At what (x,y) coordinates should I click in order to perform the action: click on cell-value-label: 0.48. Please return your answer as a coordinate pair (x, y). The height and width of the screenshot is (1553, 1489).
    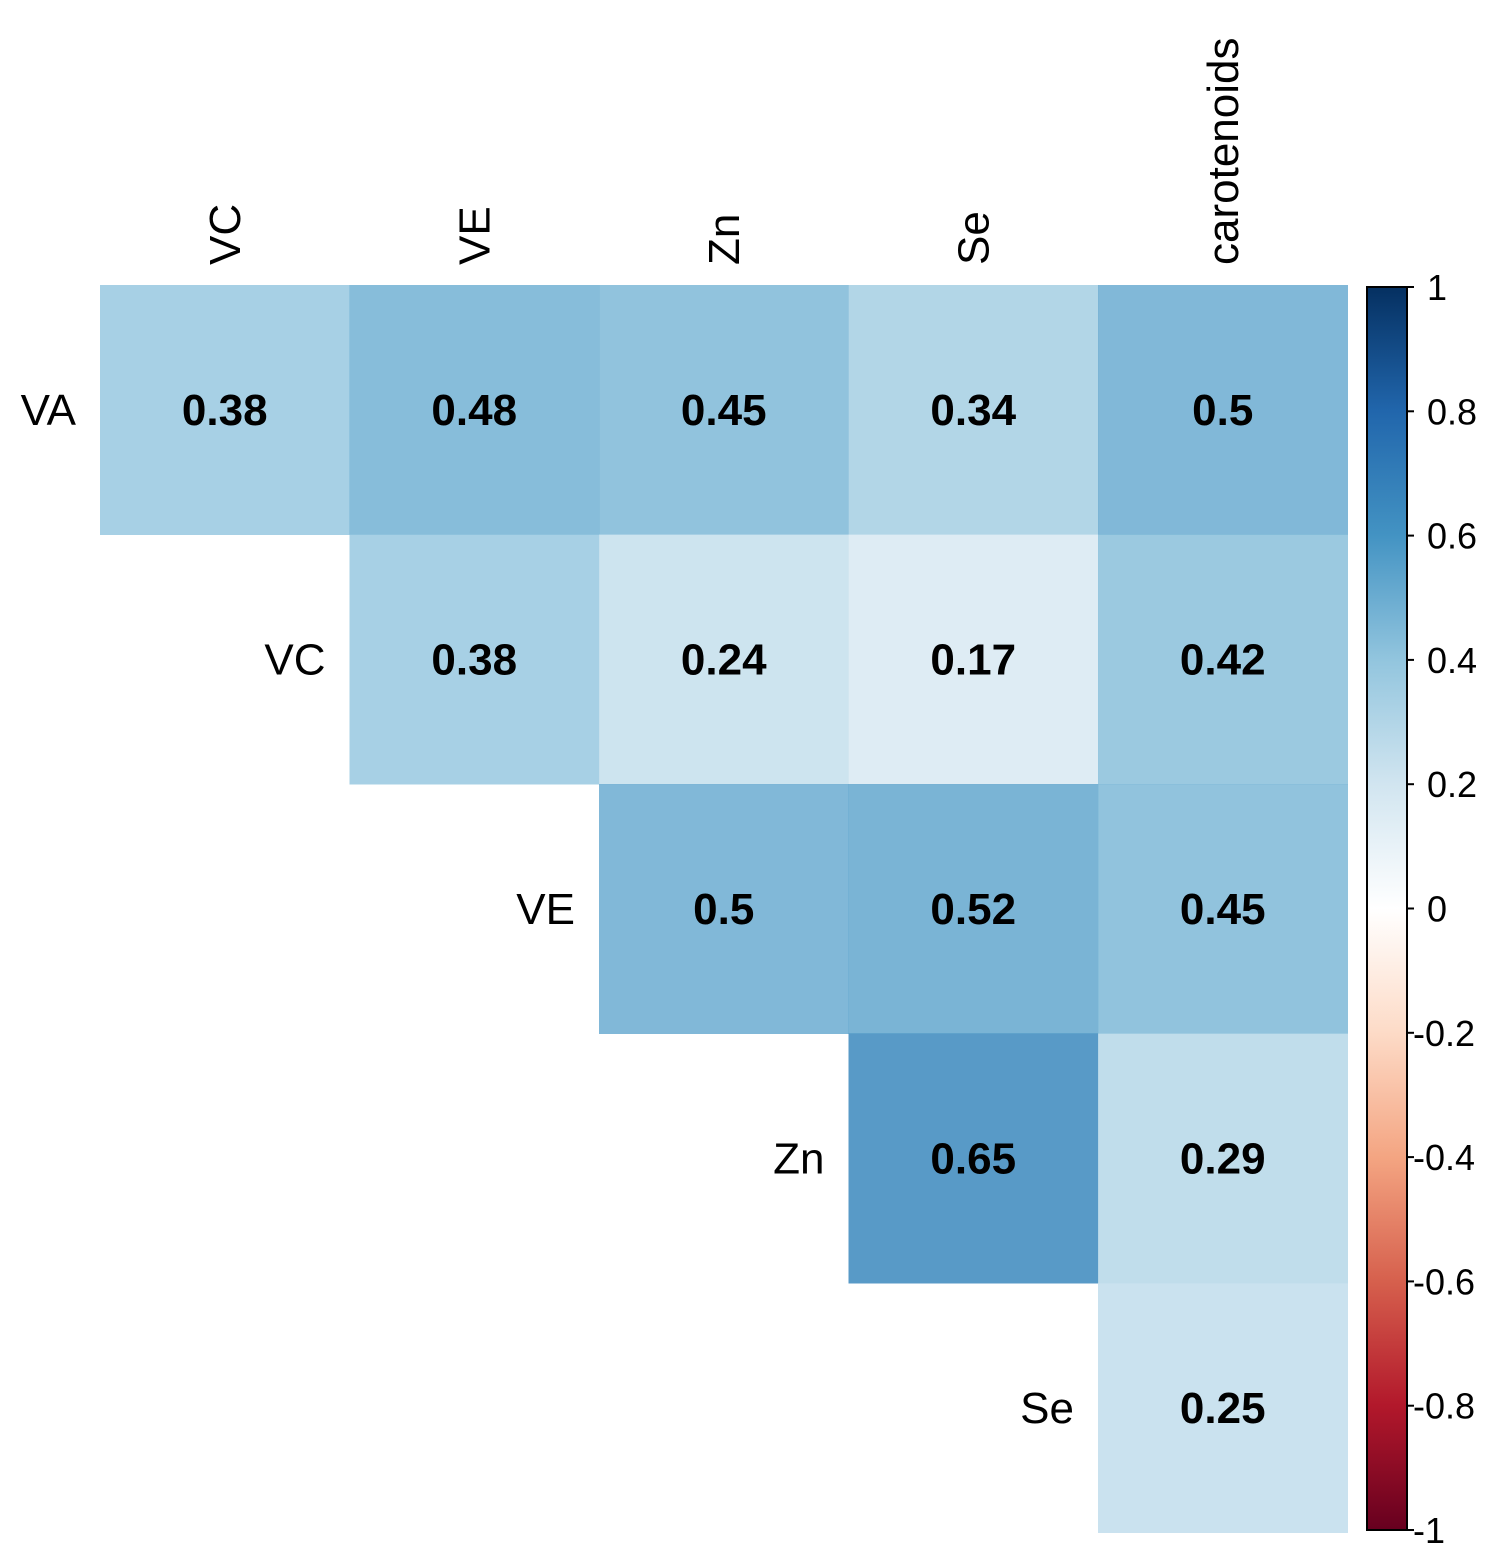
    Looking at the image, I should click on (474, 410).